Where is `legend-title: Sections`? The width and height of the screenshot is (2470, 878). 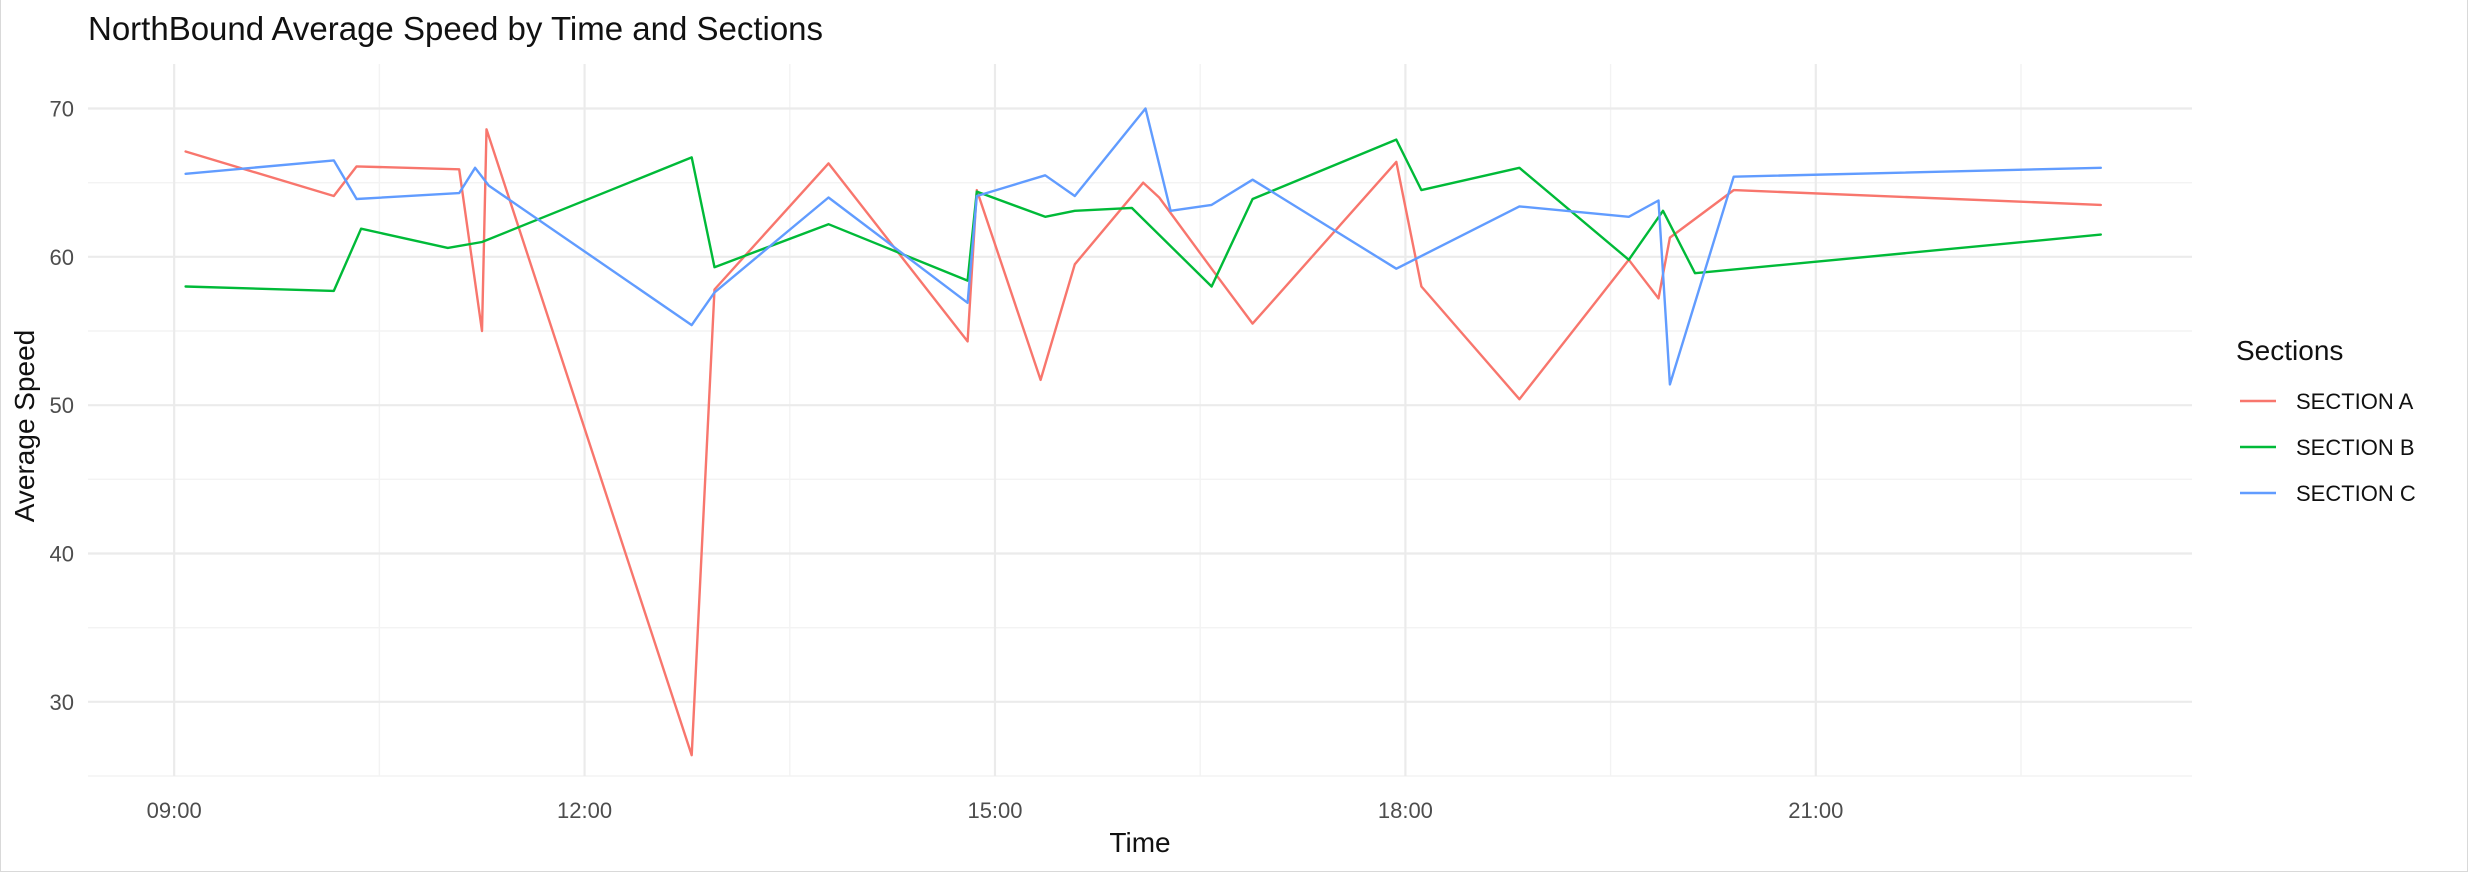
legend-title: Sections is located at coordinates (2289, 350).